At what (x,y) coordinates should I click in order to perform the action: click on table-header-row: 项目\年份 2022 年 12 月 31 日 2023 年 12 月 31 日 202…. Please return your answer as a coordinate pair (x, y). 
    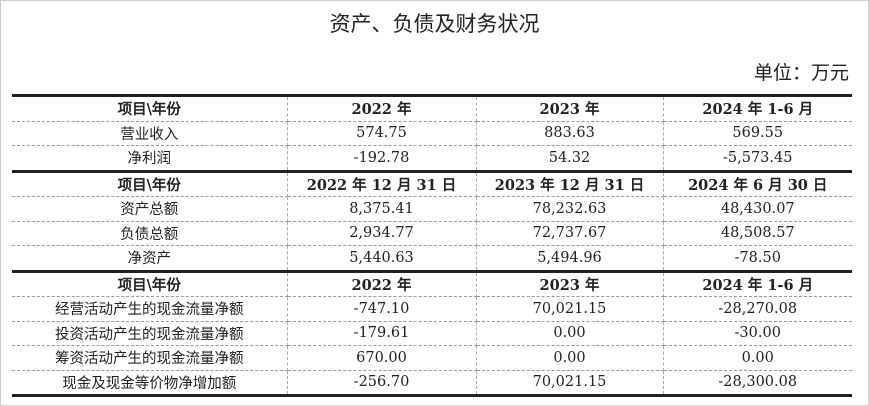
    Looking at the image, I should click on (432, 183).